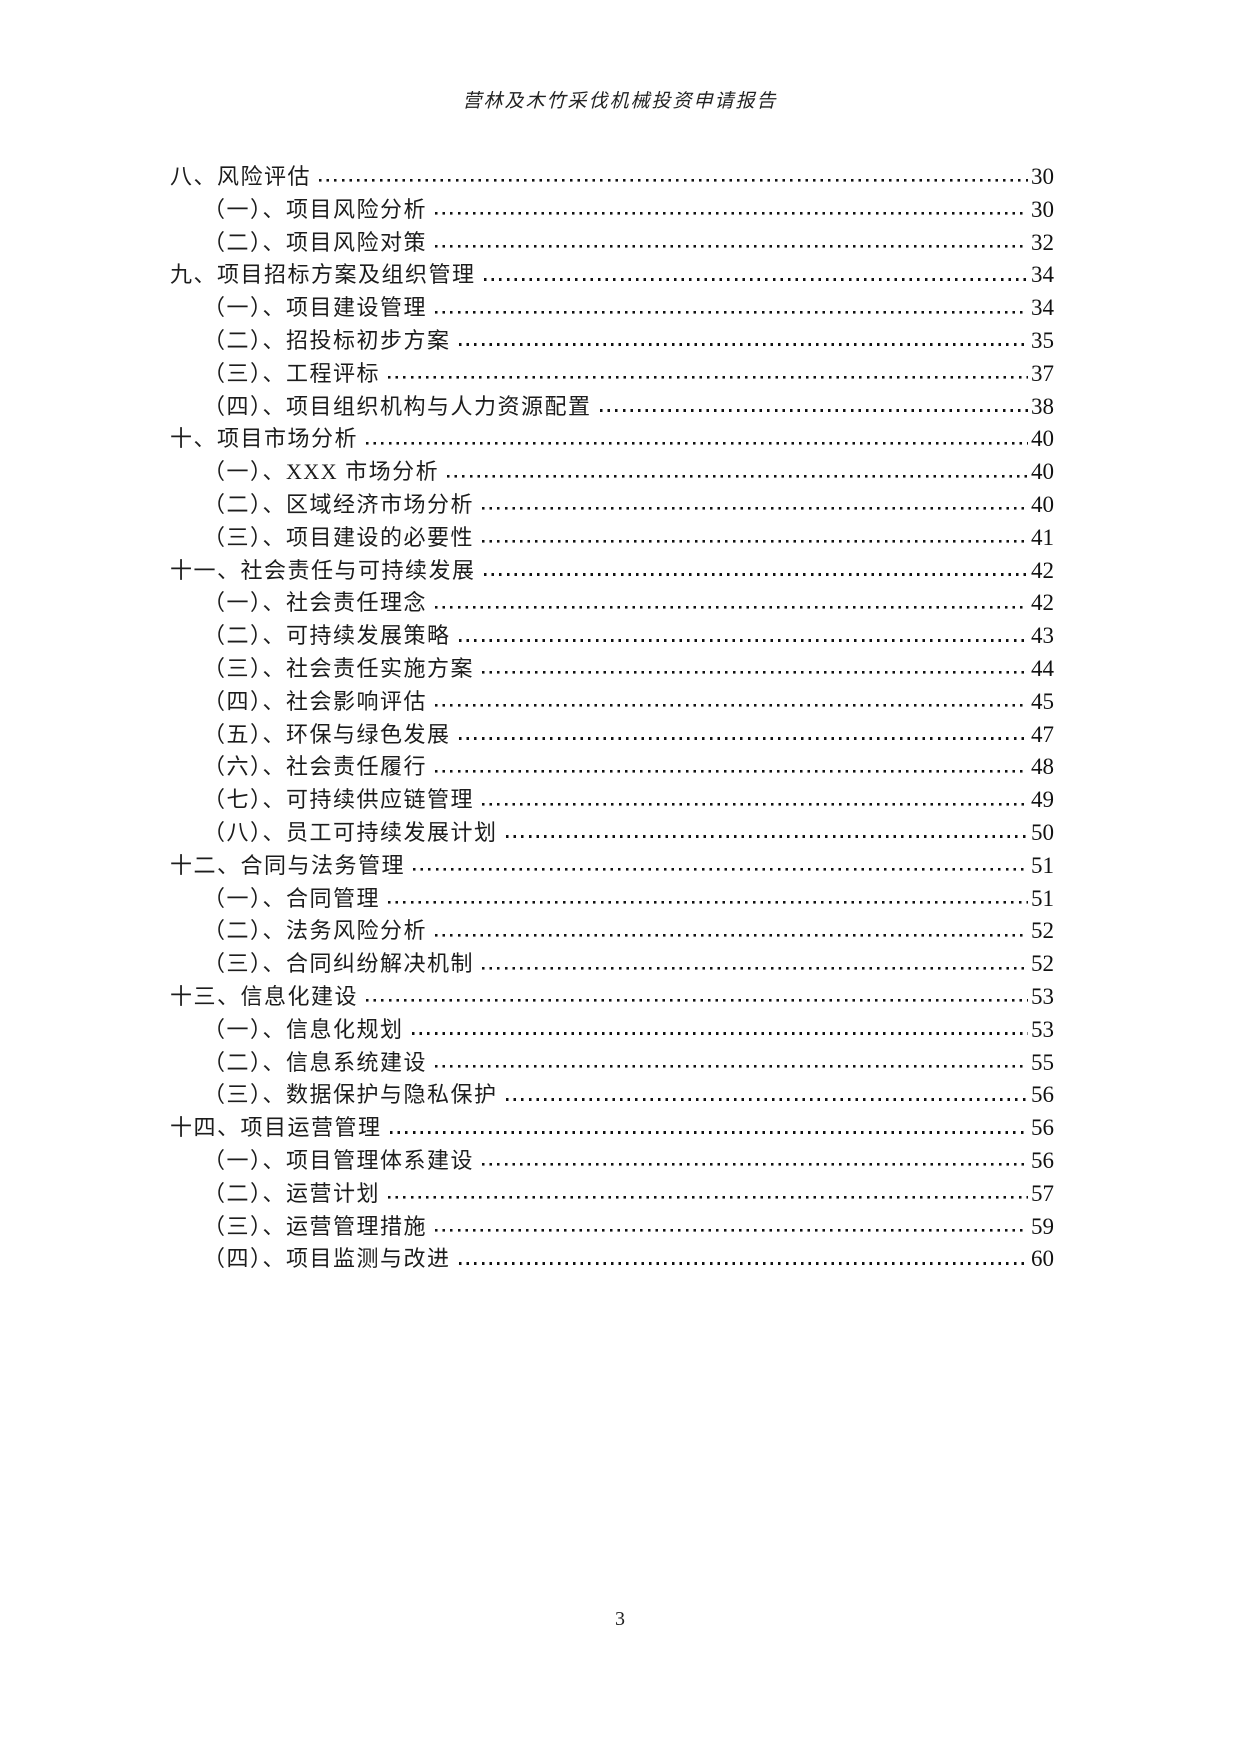 This screenshot has width=1240, height=1753. What do you see at coordinates (339, 800) in the screenshot?
I see `toc-entry-title: （七）、可持续供应链管理` at bounding box center [339, 800].